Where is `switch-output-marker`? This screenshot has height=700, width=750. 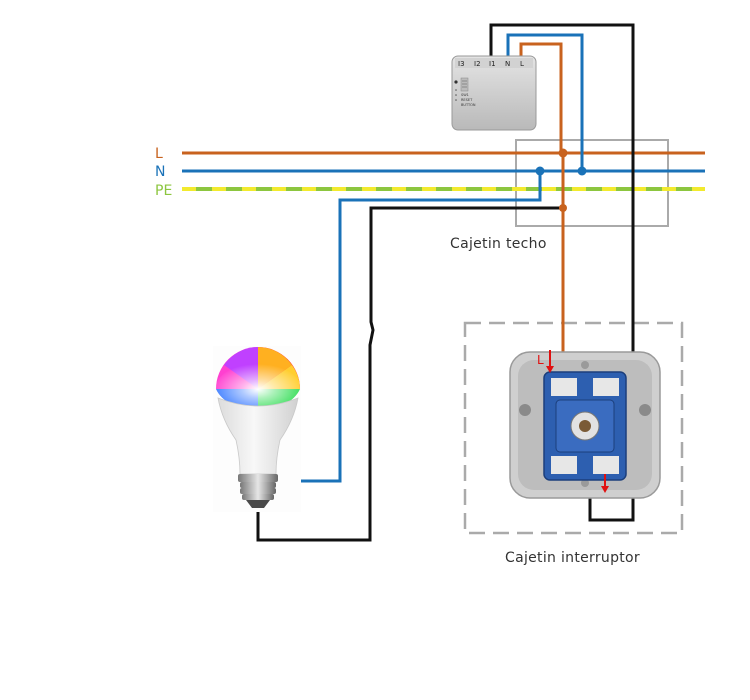 switch-output-marker is located at coordinates (605, 483).